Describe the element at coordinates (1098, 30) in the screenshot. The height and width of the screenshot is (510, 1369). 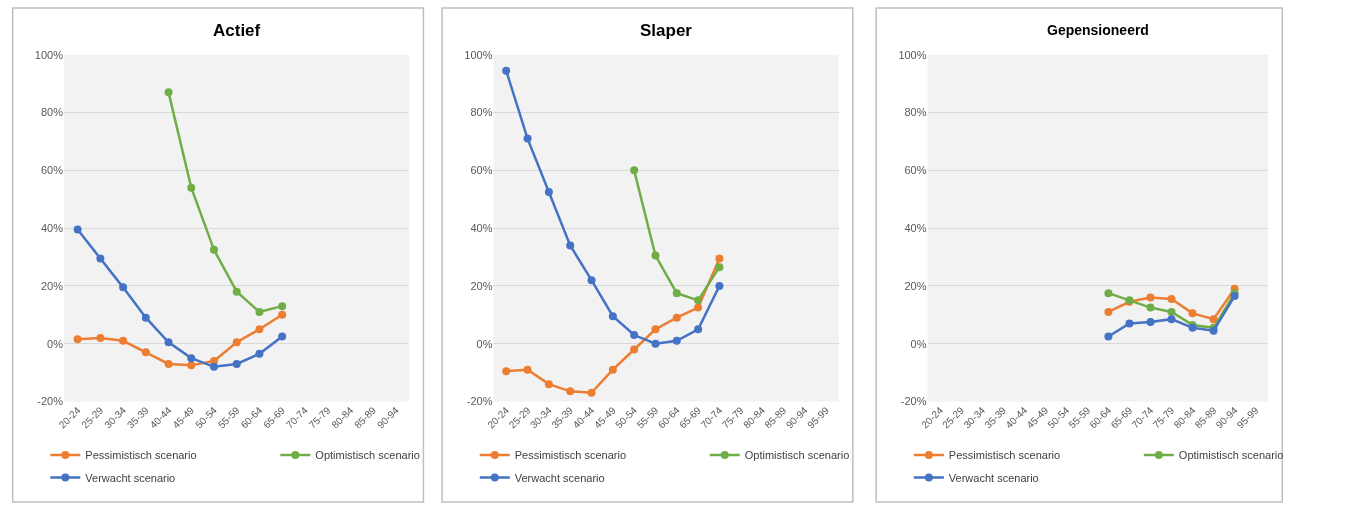
I see `chart-title: Gepensioneerd` at that location.